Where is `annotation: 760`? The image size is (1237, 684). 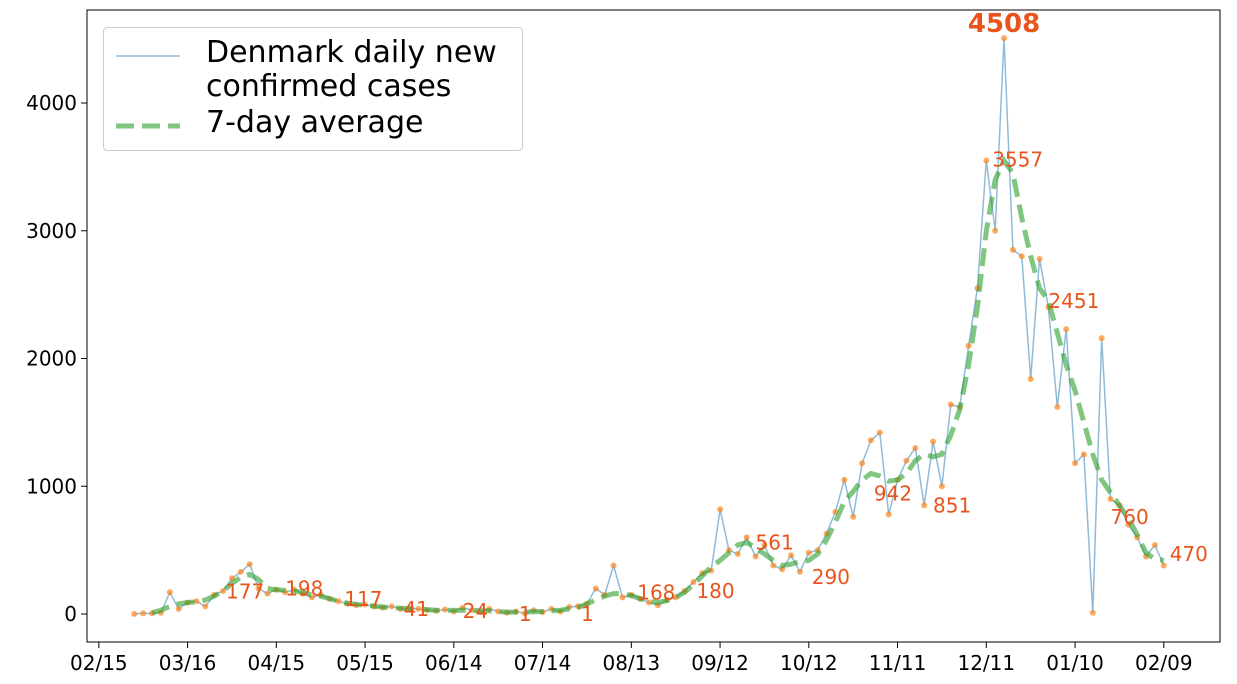 annotation: 760 is located at coordinates (1130, 517).